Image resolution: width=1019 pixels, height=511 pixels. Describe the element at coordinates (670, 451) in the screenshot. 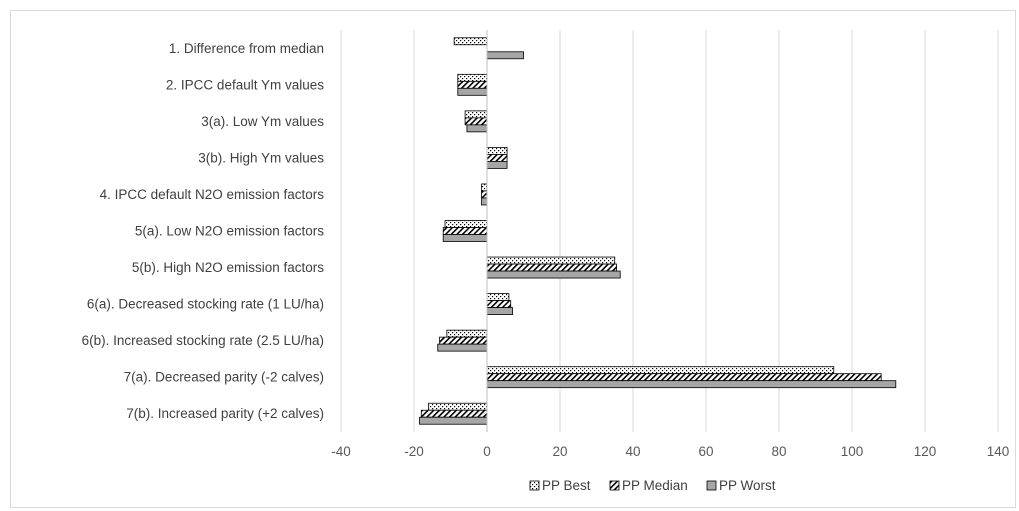

I see `x-tick-labels: -40 -20 0 20 40 60 80 100 120 140` at that location.